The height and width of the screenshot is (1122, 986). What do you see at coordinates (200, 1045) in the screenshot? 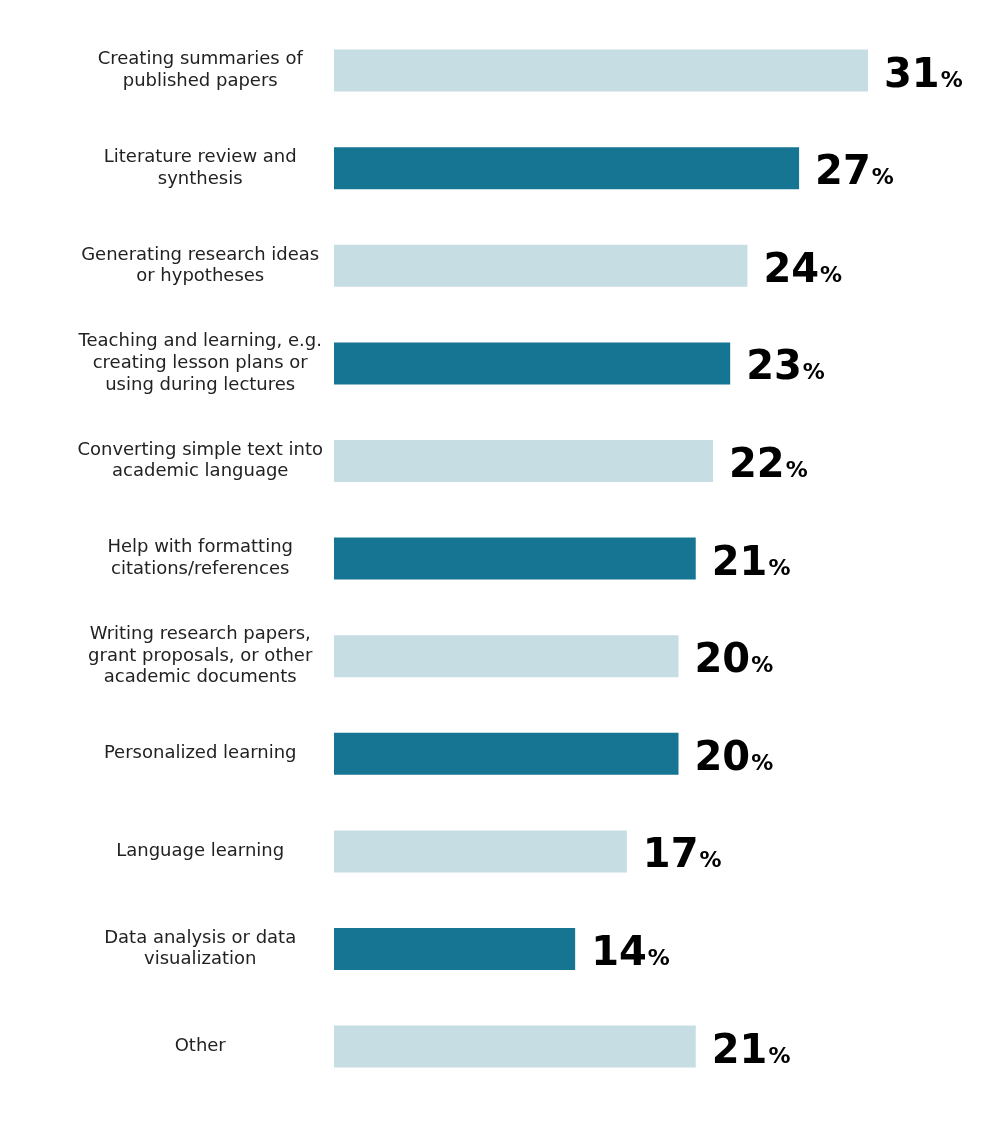
I see `y-tick-label: Other` at bounding box center [200, 1045].